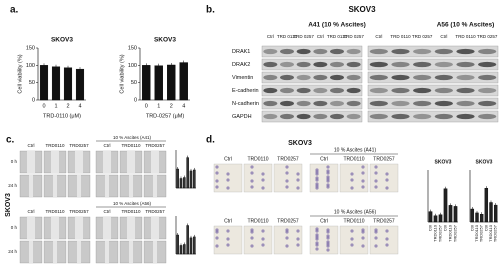 The width and height of the screenshot is (501, 274). I want to click on panel-label: c., so click(10, 140).